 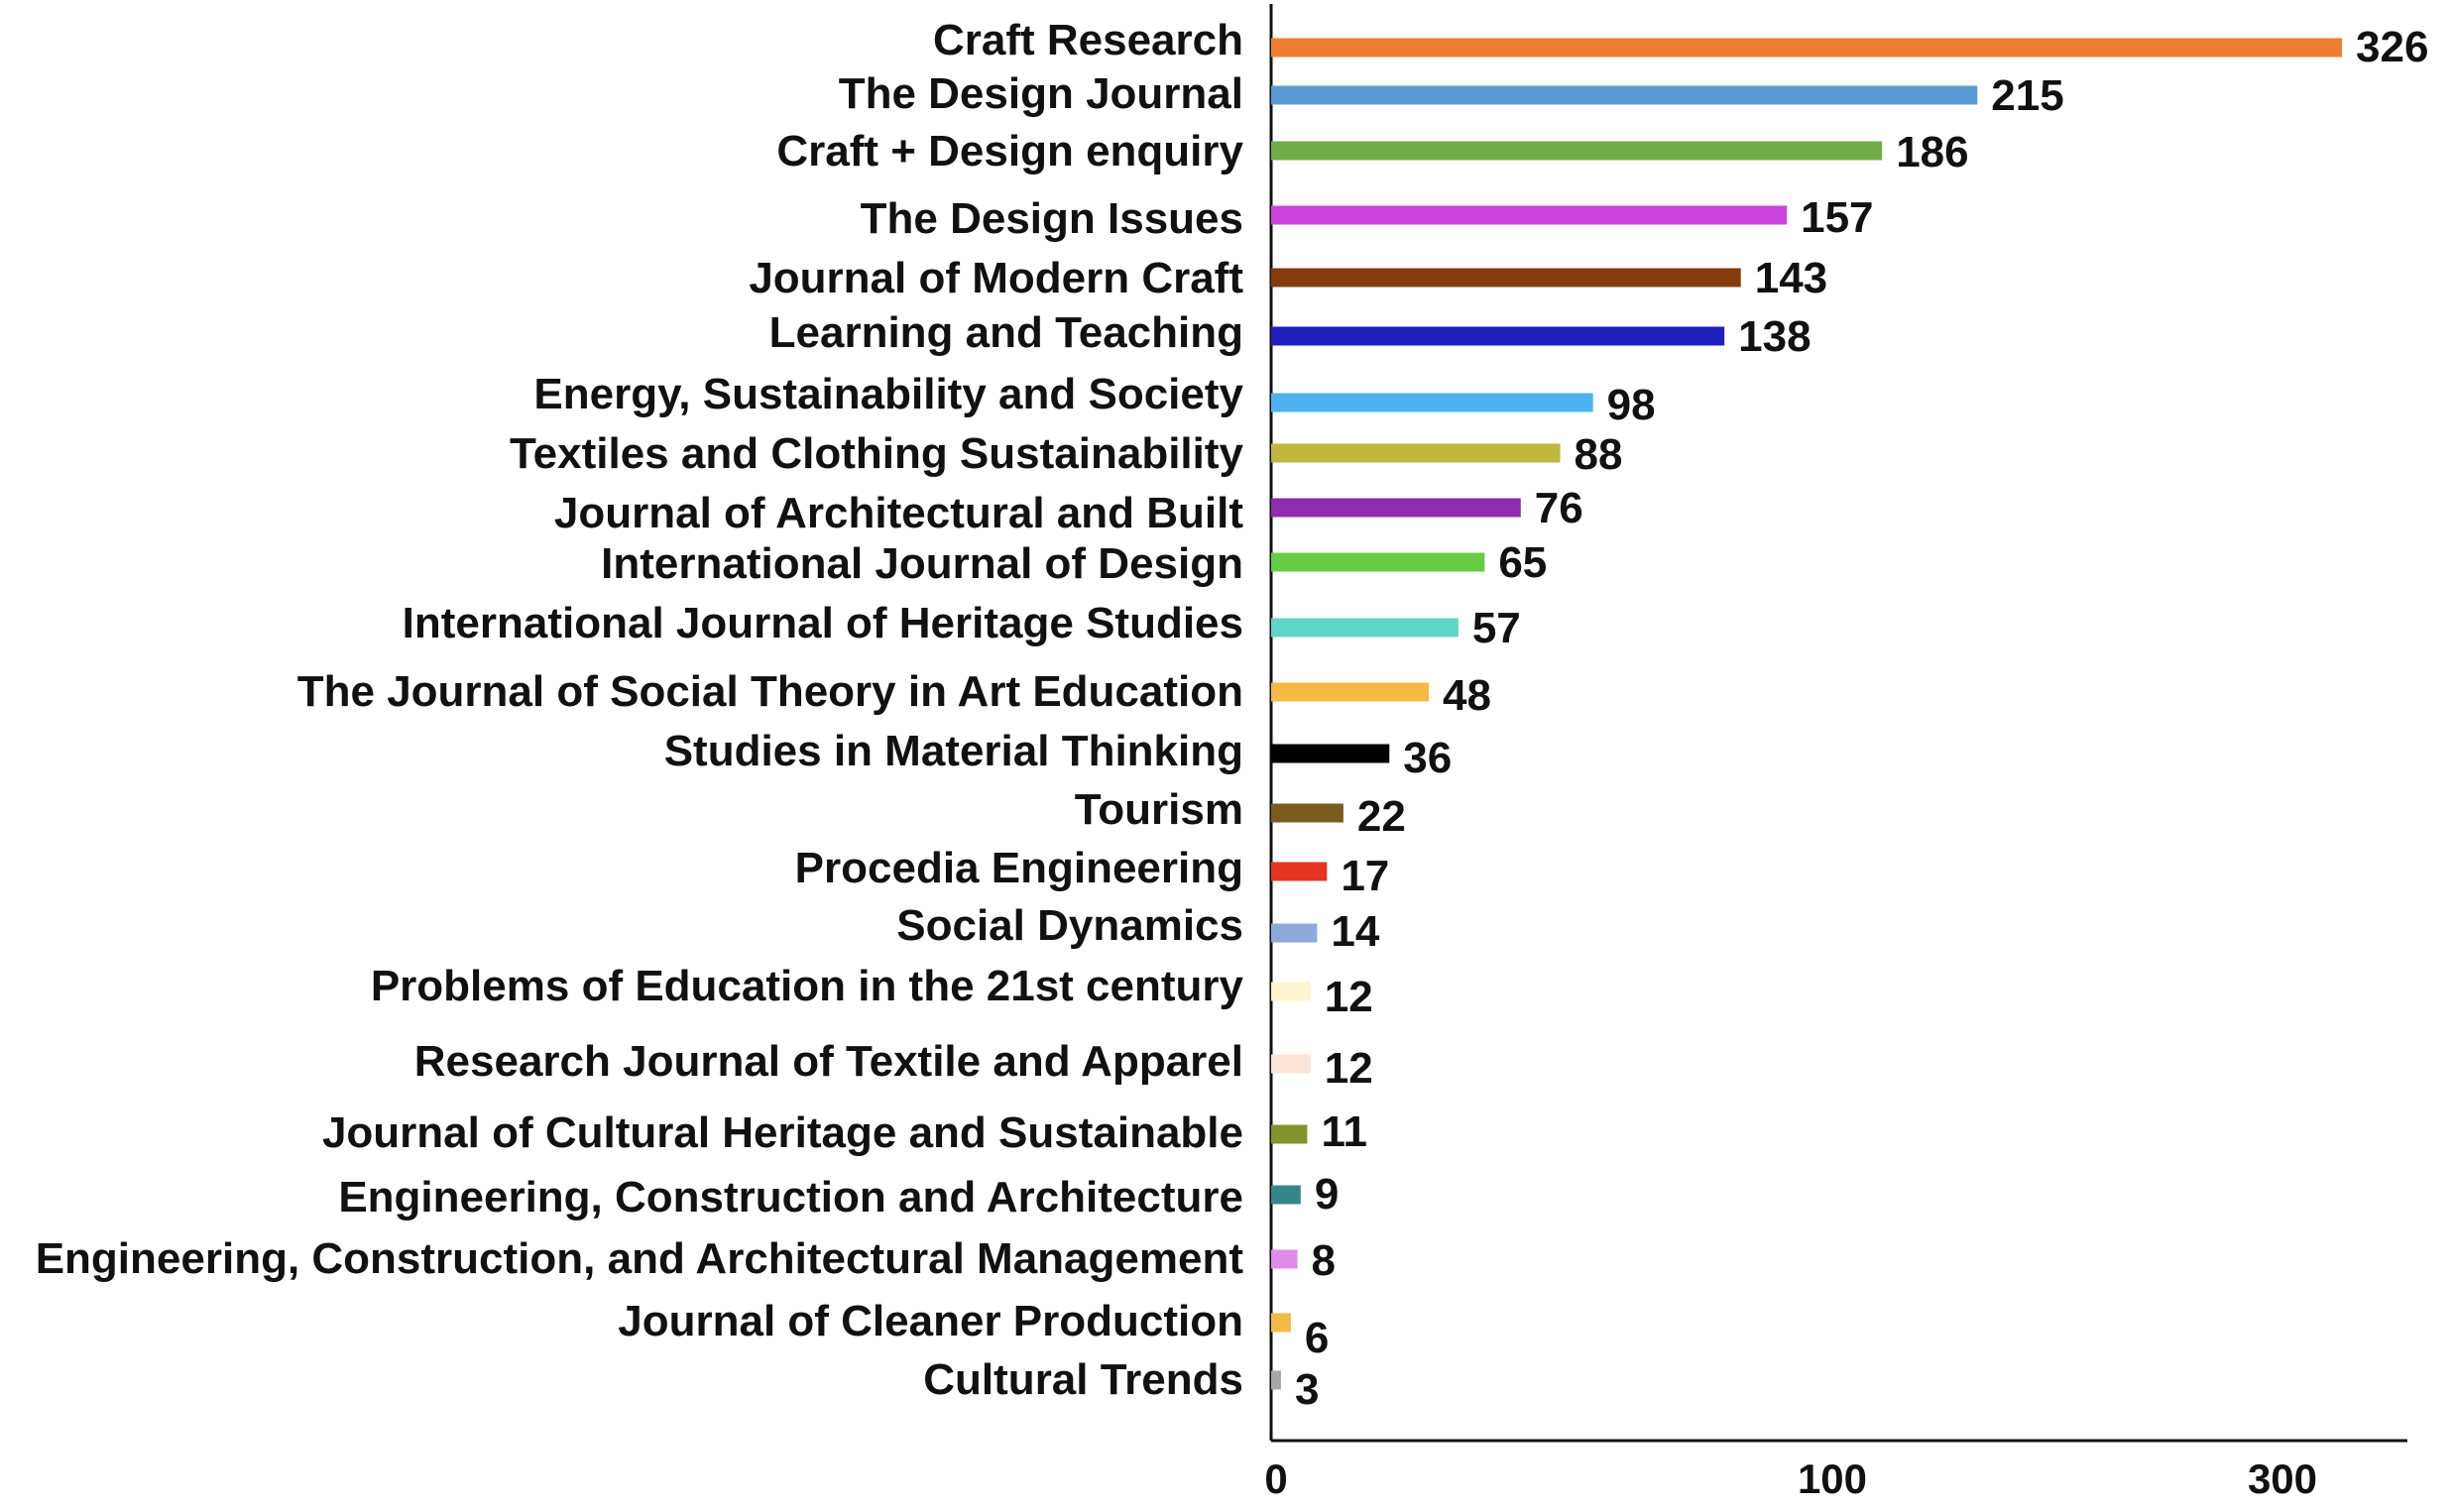 I want to click on data-label: 57, so click(x=1496, y=628).